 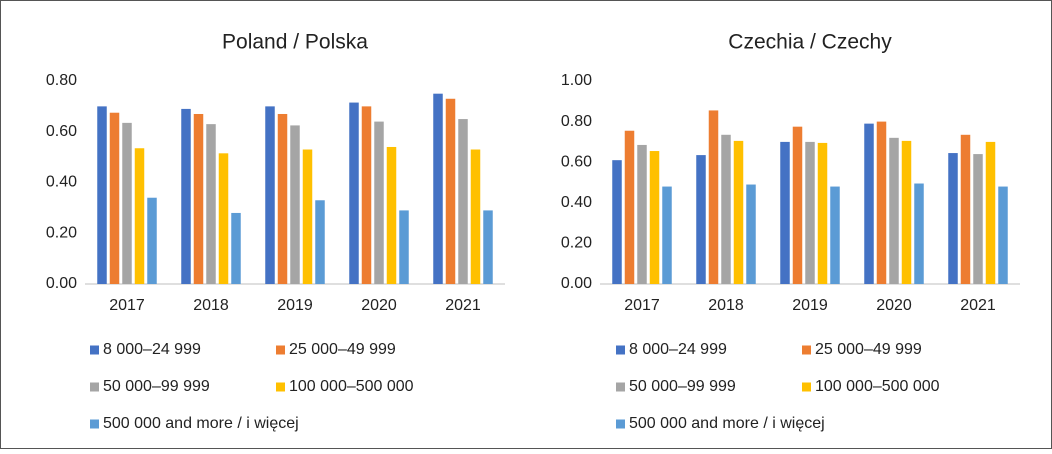 What do you see at coordinates (810, 42) in the screenshot?
I see `chart-title: Czechia / Czechy` at bounding box center [810, 42].